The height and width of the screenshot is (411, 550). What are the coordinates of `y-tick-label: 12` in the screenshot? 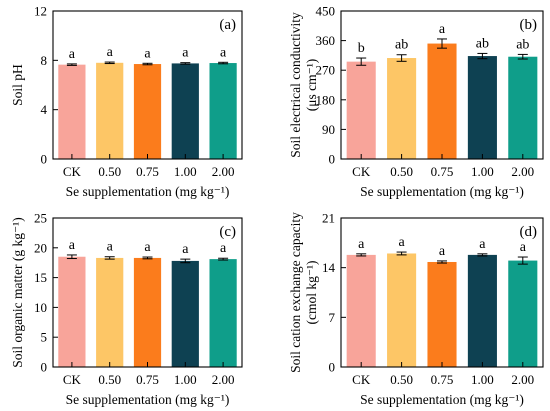 It's located at (40, 11).